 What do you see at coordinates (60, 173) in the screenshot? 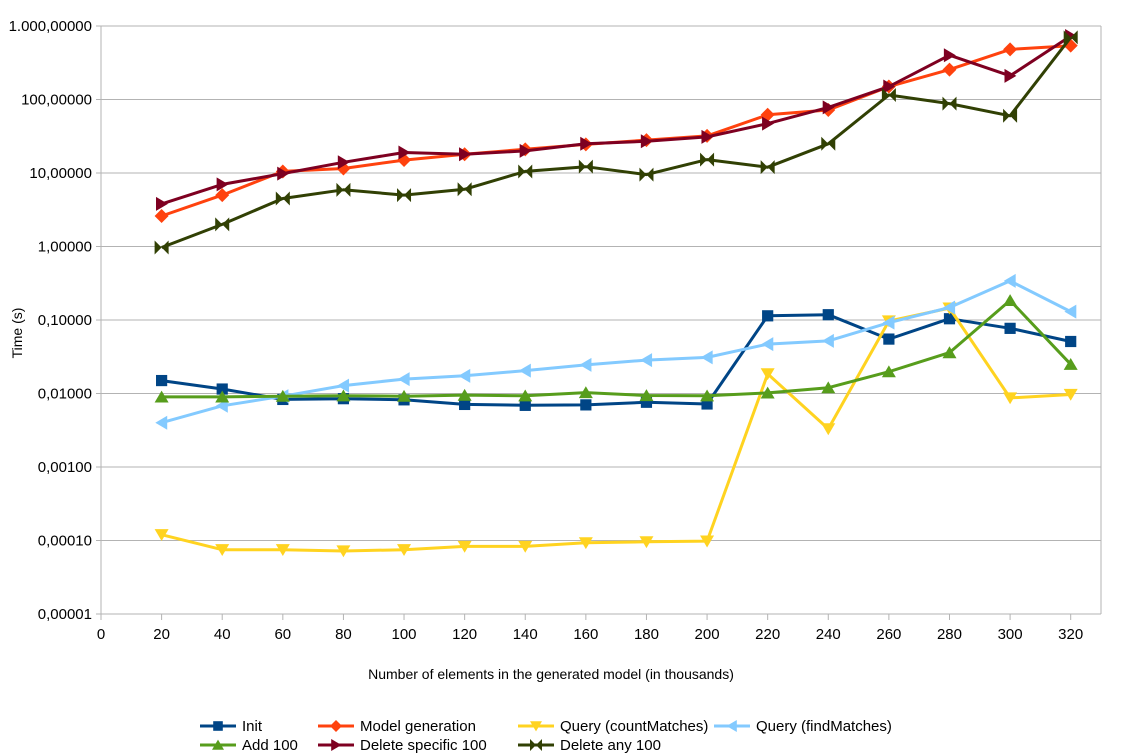
I see `y-tick-label: 10,00000` at bounding box center [60, 173].